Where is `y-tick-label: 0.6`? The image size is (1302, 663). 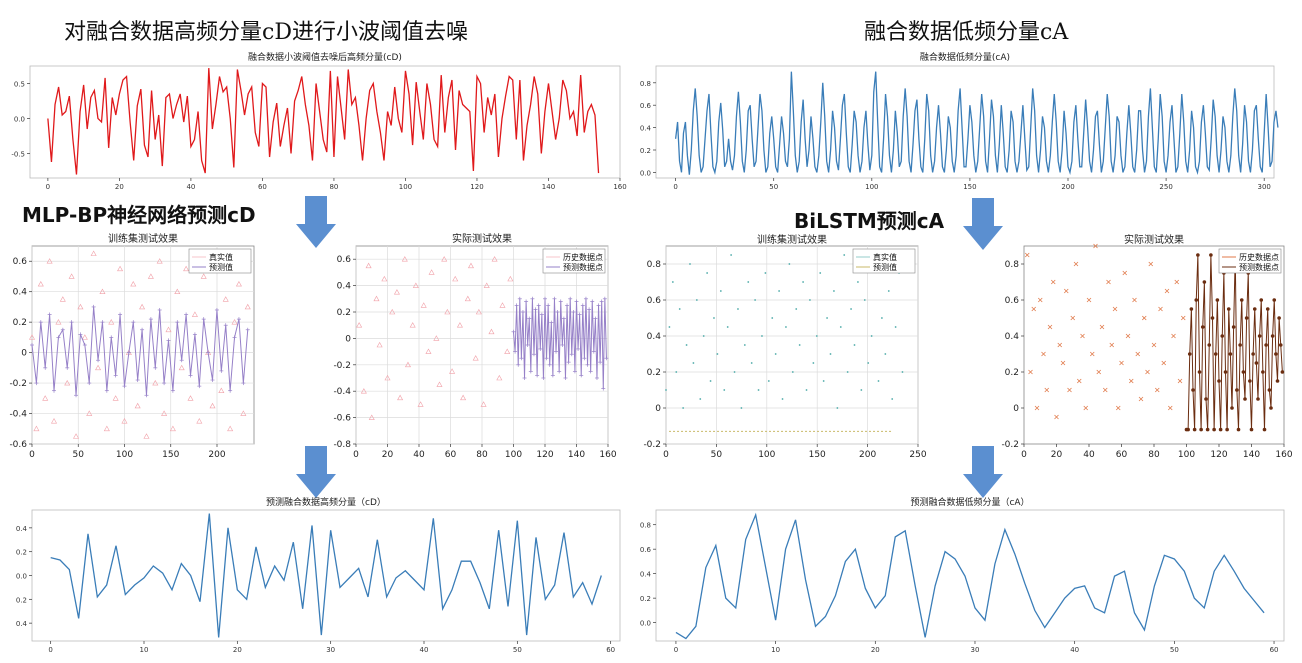
y-tick-label: 0.6 is located at coordinates (646, 106).